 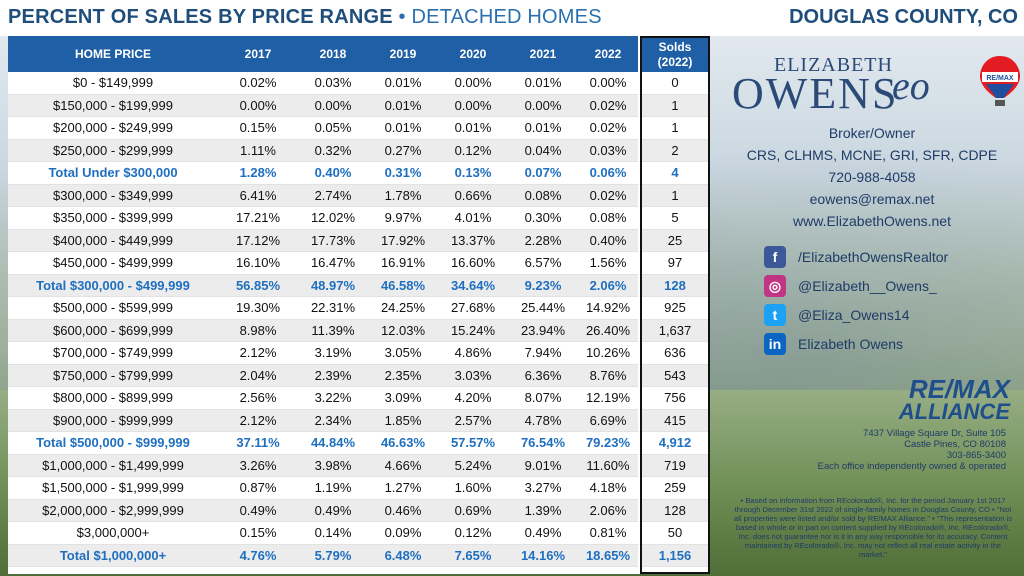 What do you see at coordinates (473, 555) in the screenshot?
I see `percent-cell: 7.65%` at bounding box center [473, 555].